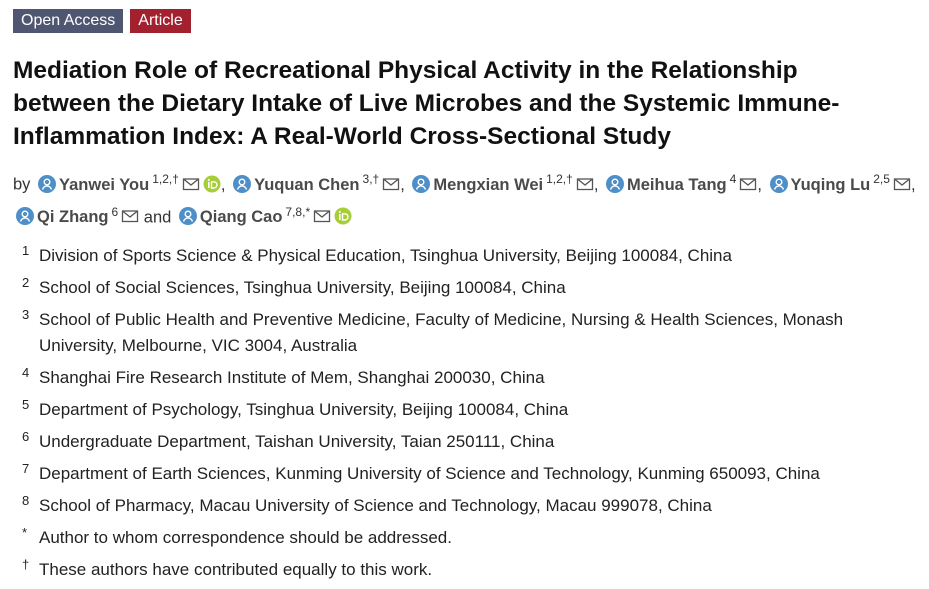 This screenshot has height=589, width=929. I want to click on affiliation-marker: 4, so click(26, 372).